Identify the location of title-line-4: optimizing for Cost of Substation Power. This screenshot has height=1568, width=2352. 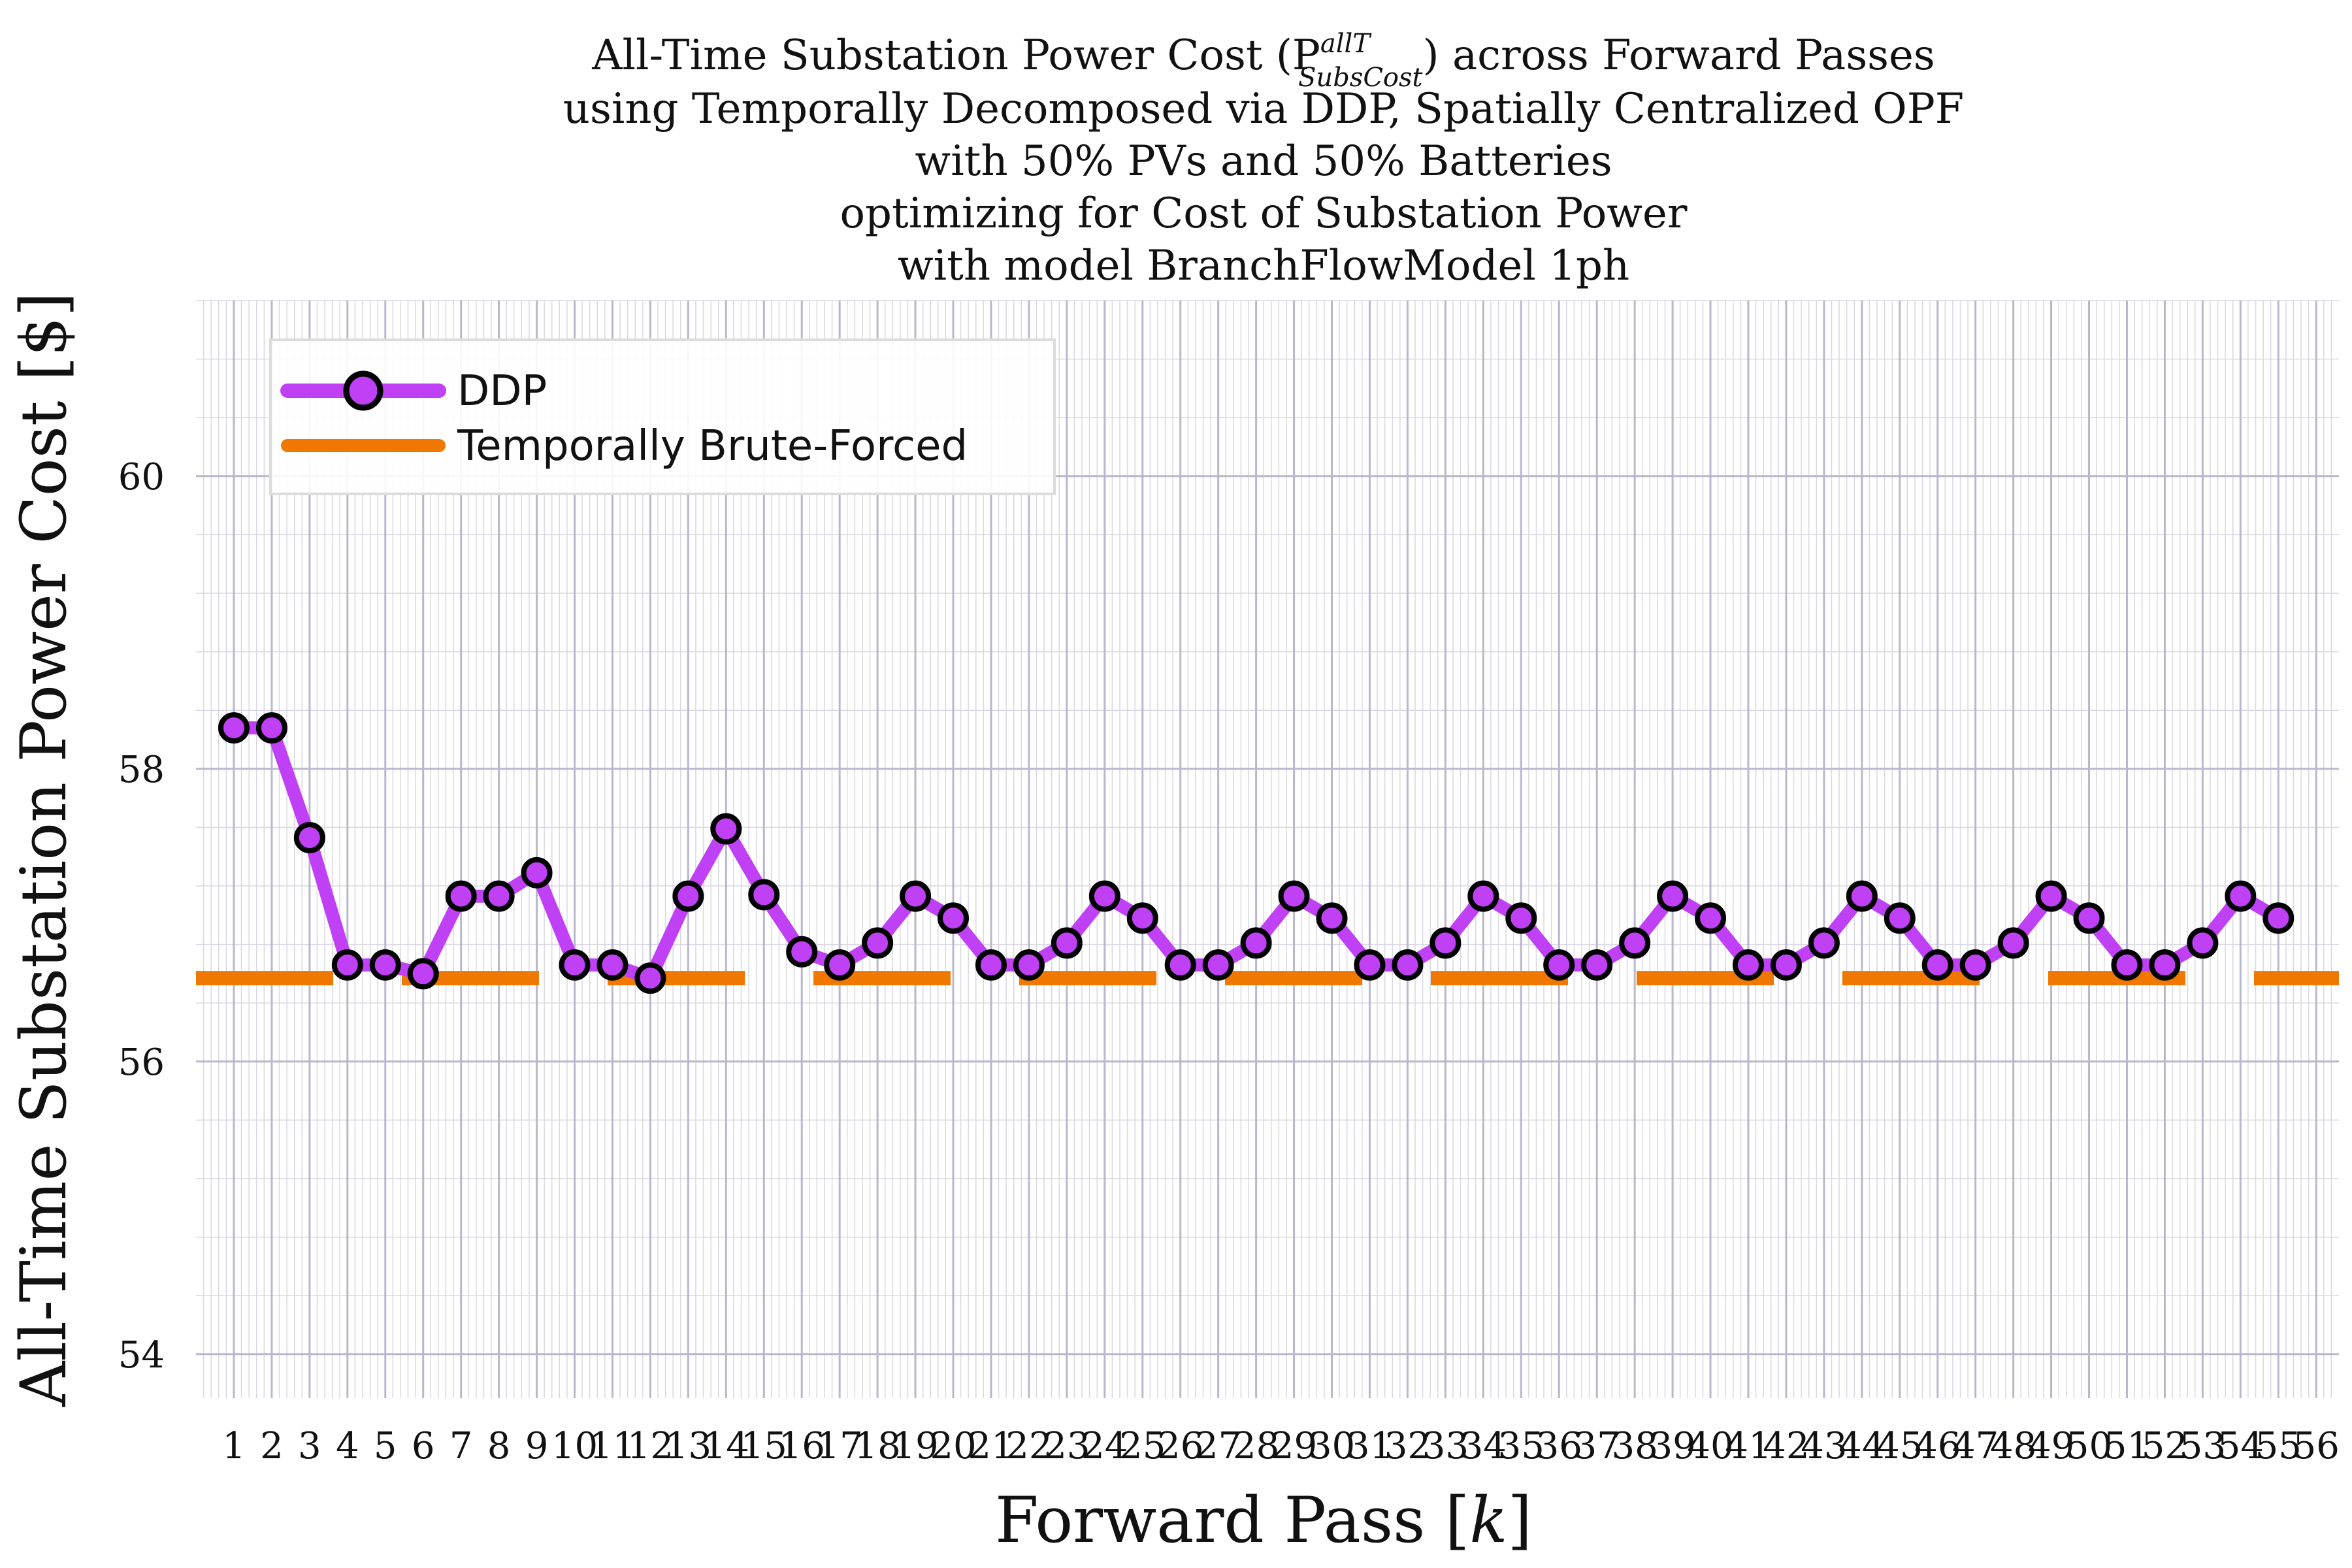
(1264, 213).